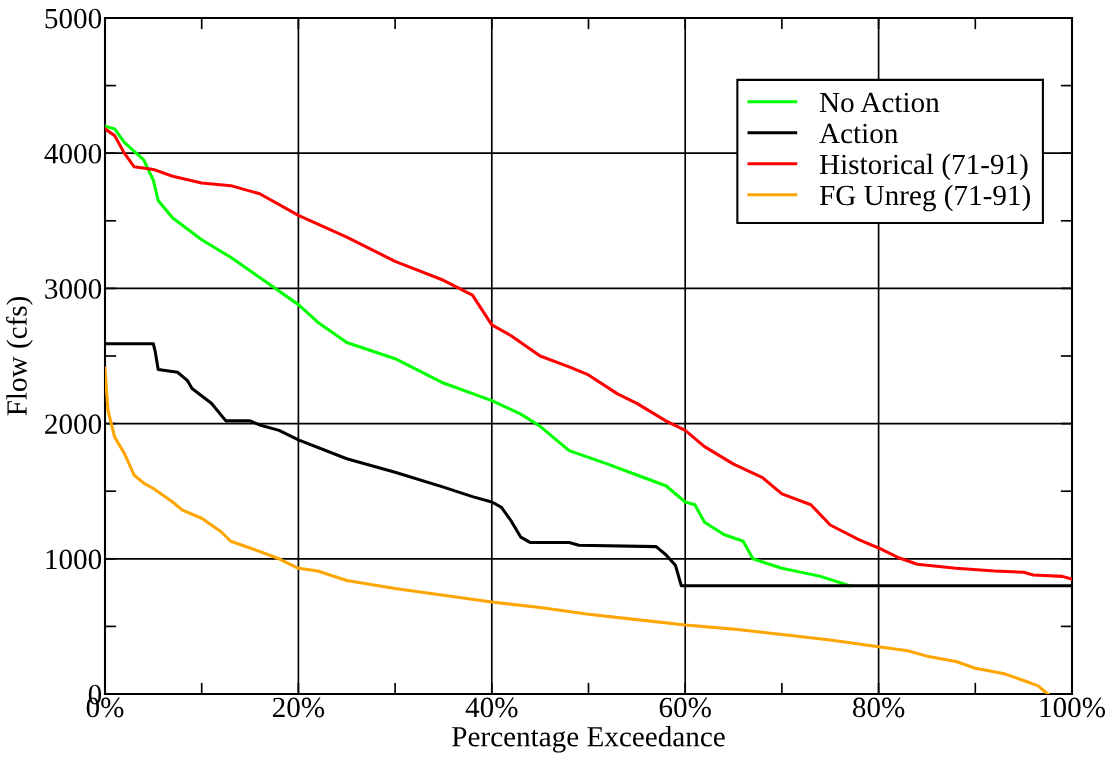 The height and width of the screenshot is (760, 1107). Describe the element at coordinates (74, 559) in the screenshot. I see `y-tick-label: 1000` at that location.